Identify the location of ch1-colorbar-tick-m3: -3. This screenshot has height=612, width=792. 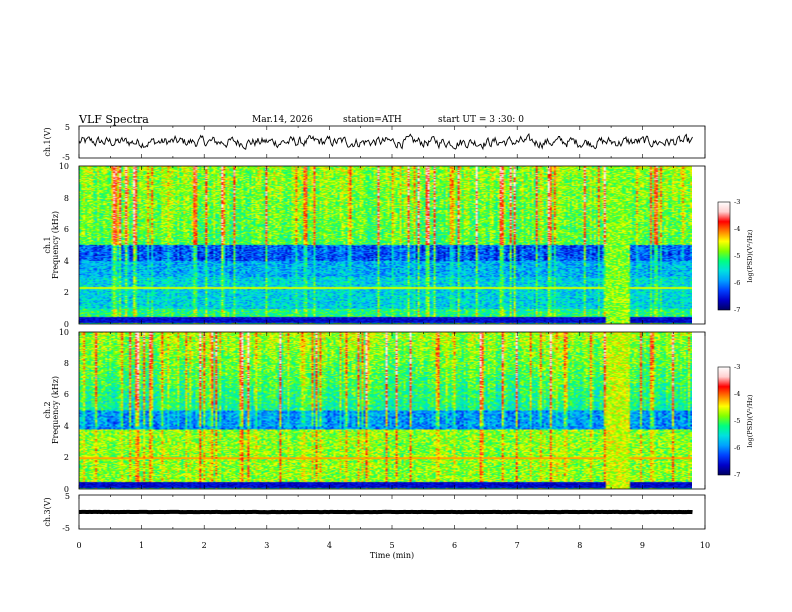
(737, 202).